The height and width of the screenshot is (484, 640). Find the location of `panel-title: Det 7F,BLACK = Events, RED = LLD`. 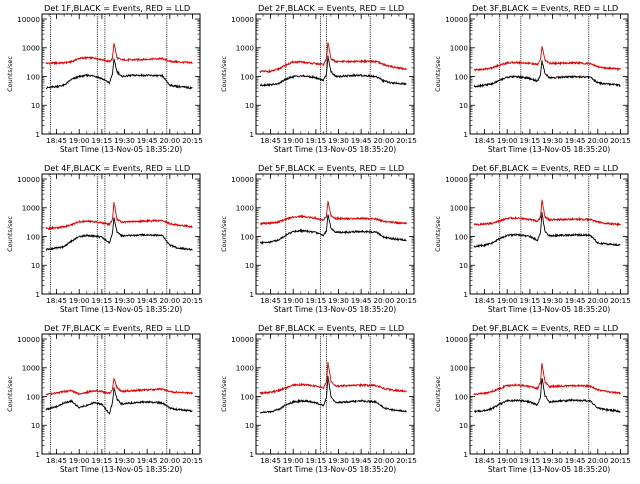

panel-title: Det 7F,BLACK = Events, RED = LLD is located at coordinates (117, 328).